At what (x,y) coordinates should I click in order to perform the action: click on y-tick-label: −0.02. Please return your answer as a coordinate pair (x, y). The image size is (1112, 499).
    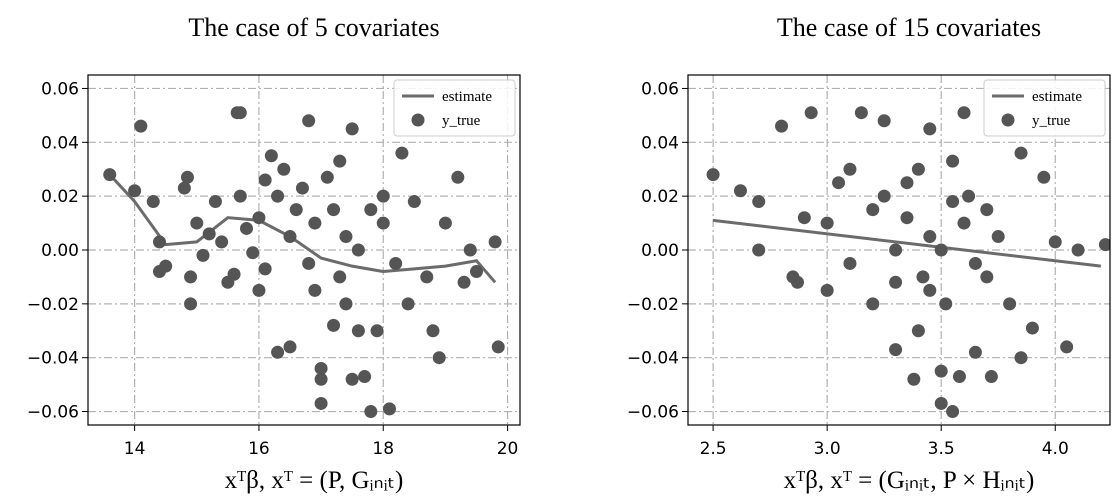
    Looking at the image, I should click on (653, 305).